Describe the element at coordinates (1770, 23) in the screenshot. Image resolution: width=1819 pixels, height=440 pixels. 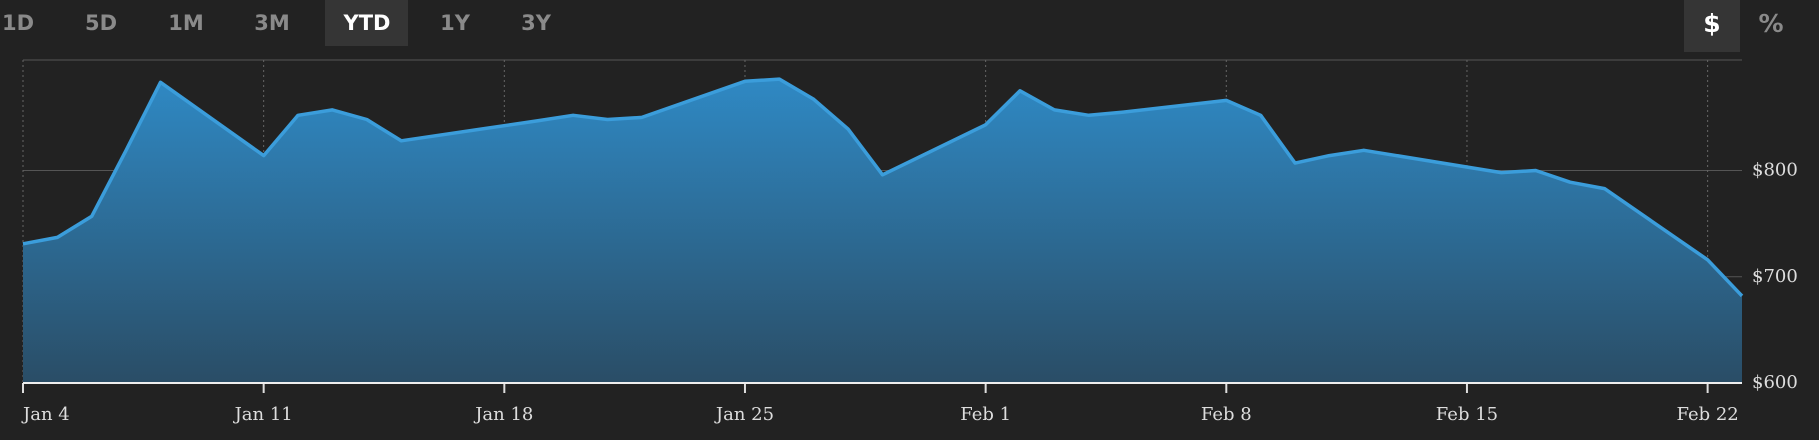
I see `unit-button: %` at that location.